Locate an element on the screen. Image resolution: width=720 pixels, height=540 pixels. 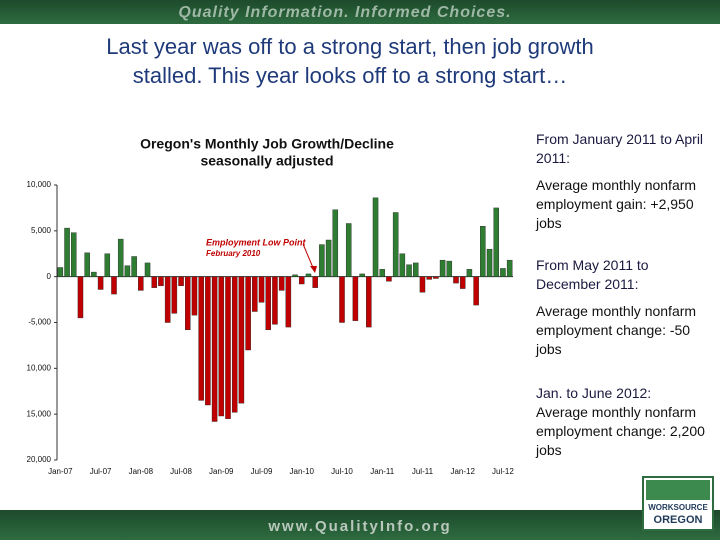
annotation-arrowhead is located at coordinates (313, 269).